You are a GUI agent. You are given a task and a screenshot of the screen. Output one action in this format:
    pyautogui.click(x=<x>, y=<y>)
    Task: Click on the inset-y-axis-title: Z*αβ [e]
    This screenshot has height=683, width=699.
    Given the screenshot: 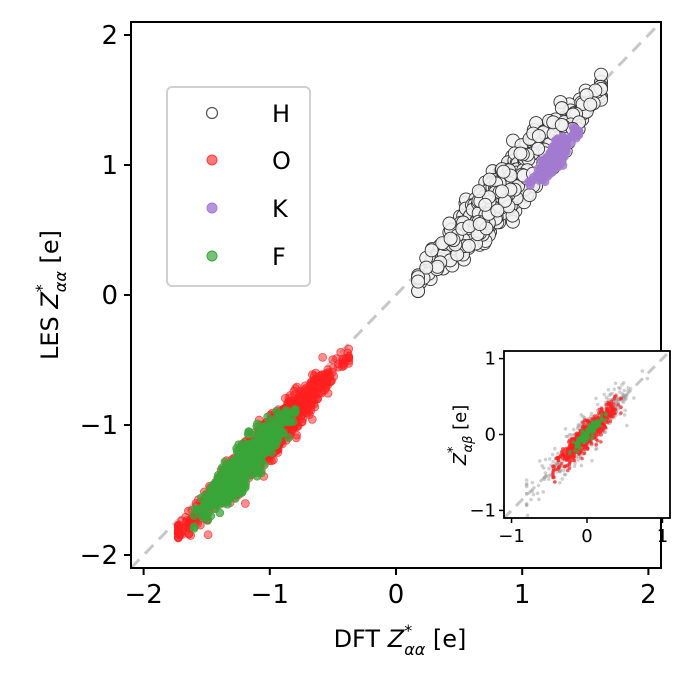 What is the action you would take?
    pyautogui.click(x=461, y=436)
    